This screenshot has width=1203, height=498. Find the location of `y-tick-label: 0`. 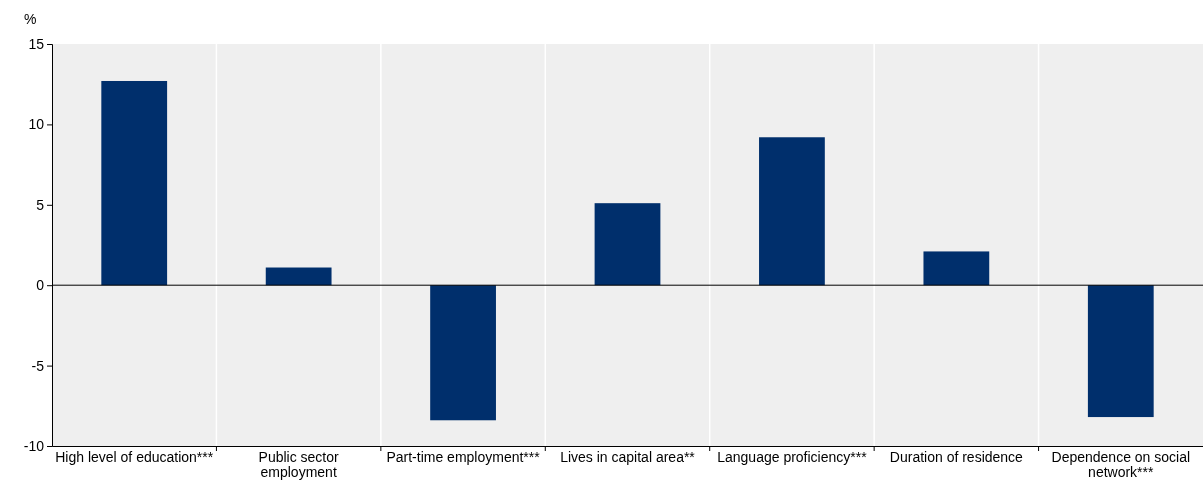

y-tick-label: 0 is located at coordinates (40, 285).